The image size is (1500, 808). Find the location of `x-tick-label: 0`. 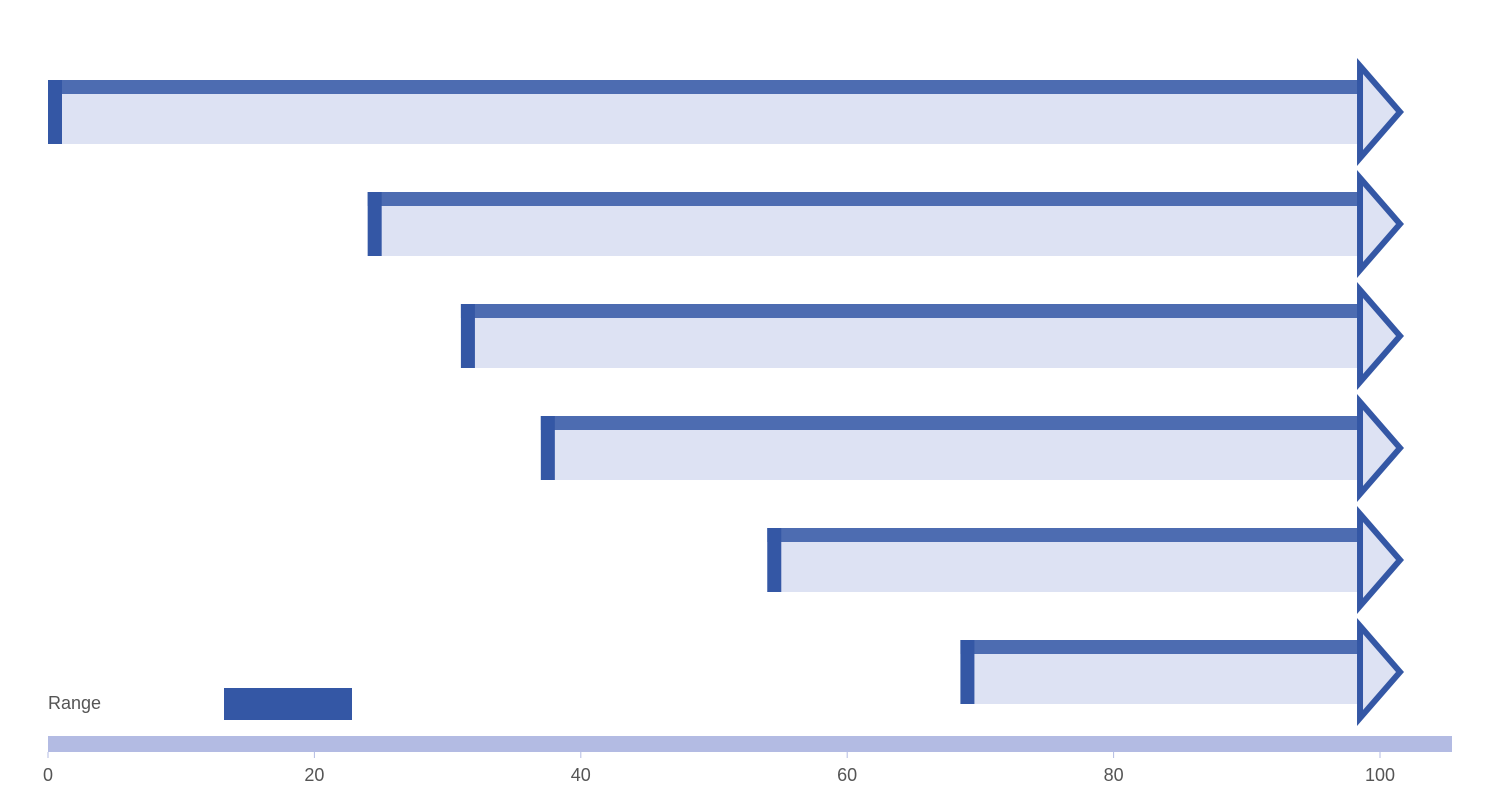

x-tick-label: 0 is located at coordinates (48, 775).